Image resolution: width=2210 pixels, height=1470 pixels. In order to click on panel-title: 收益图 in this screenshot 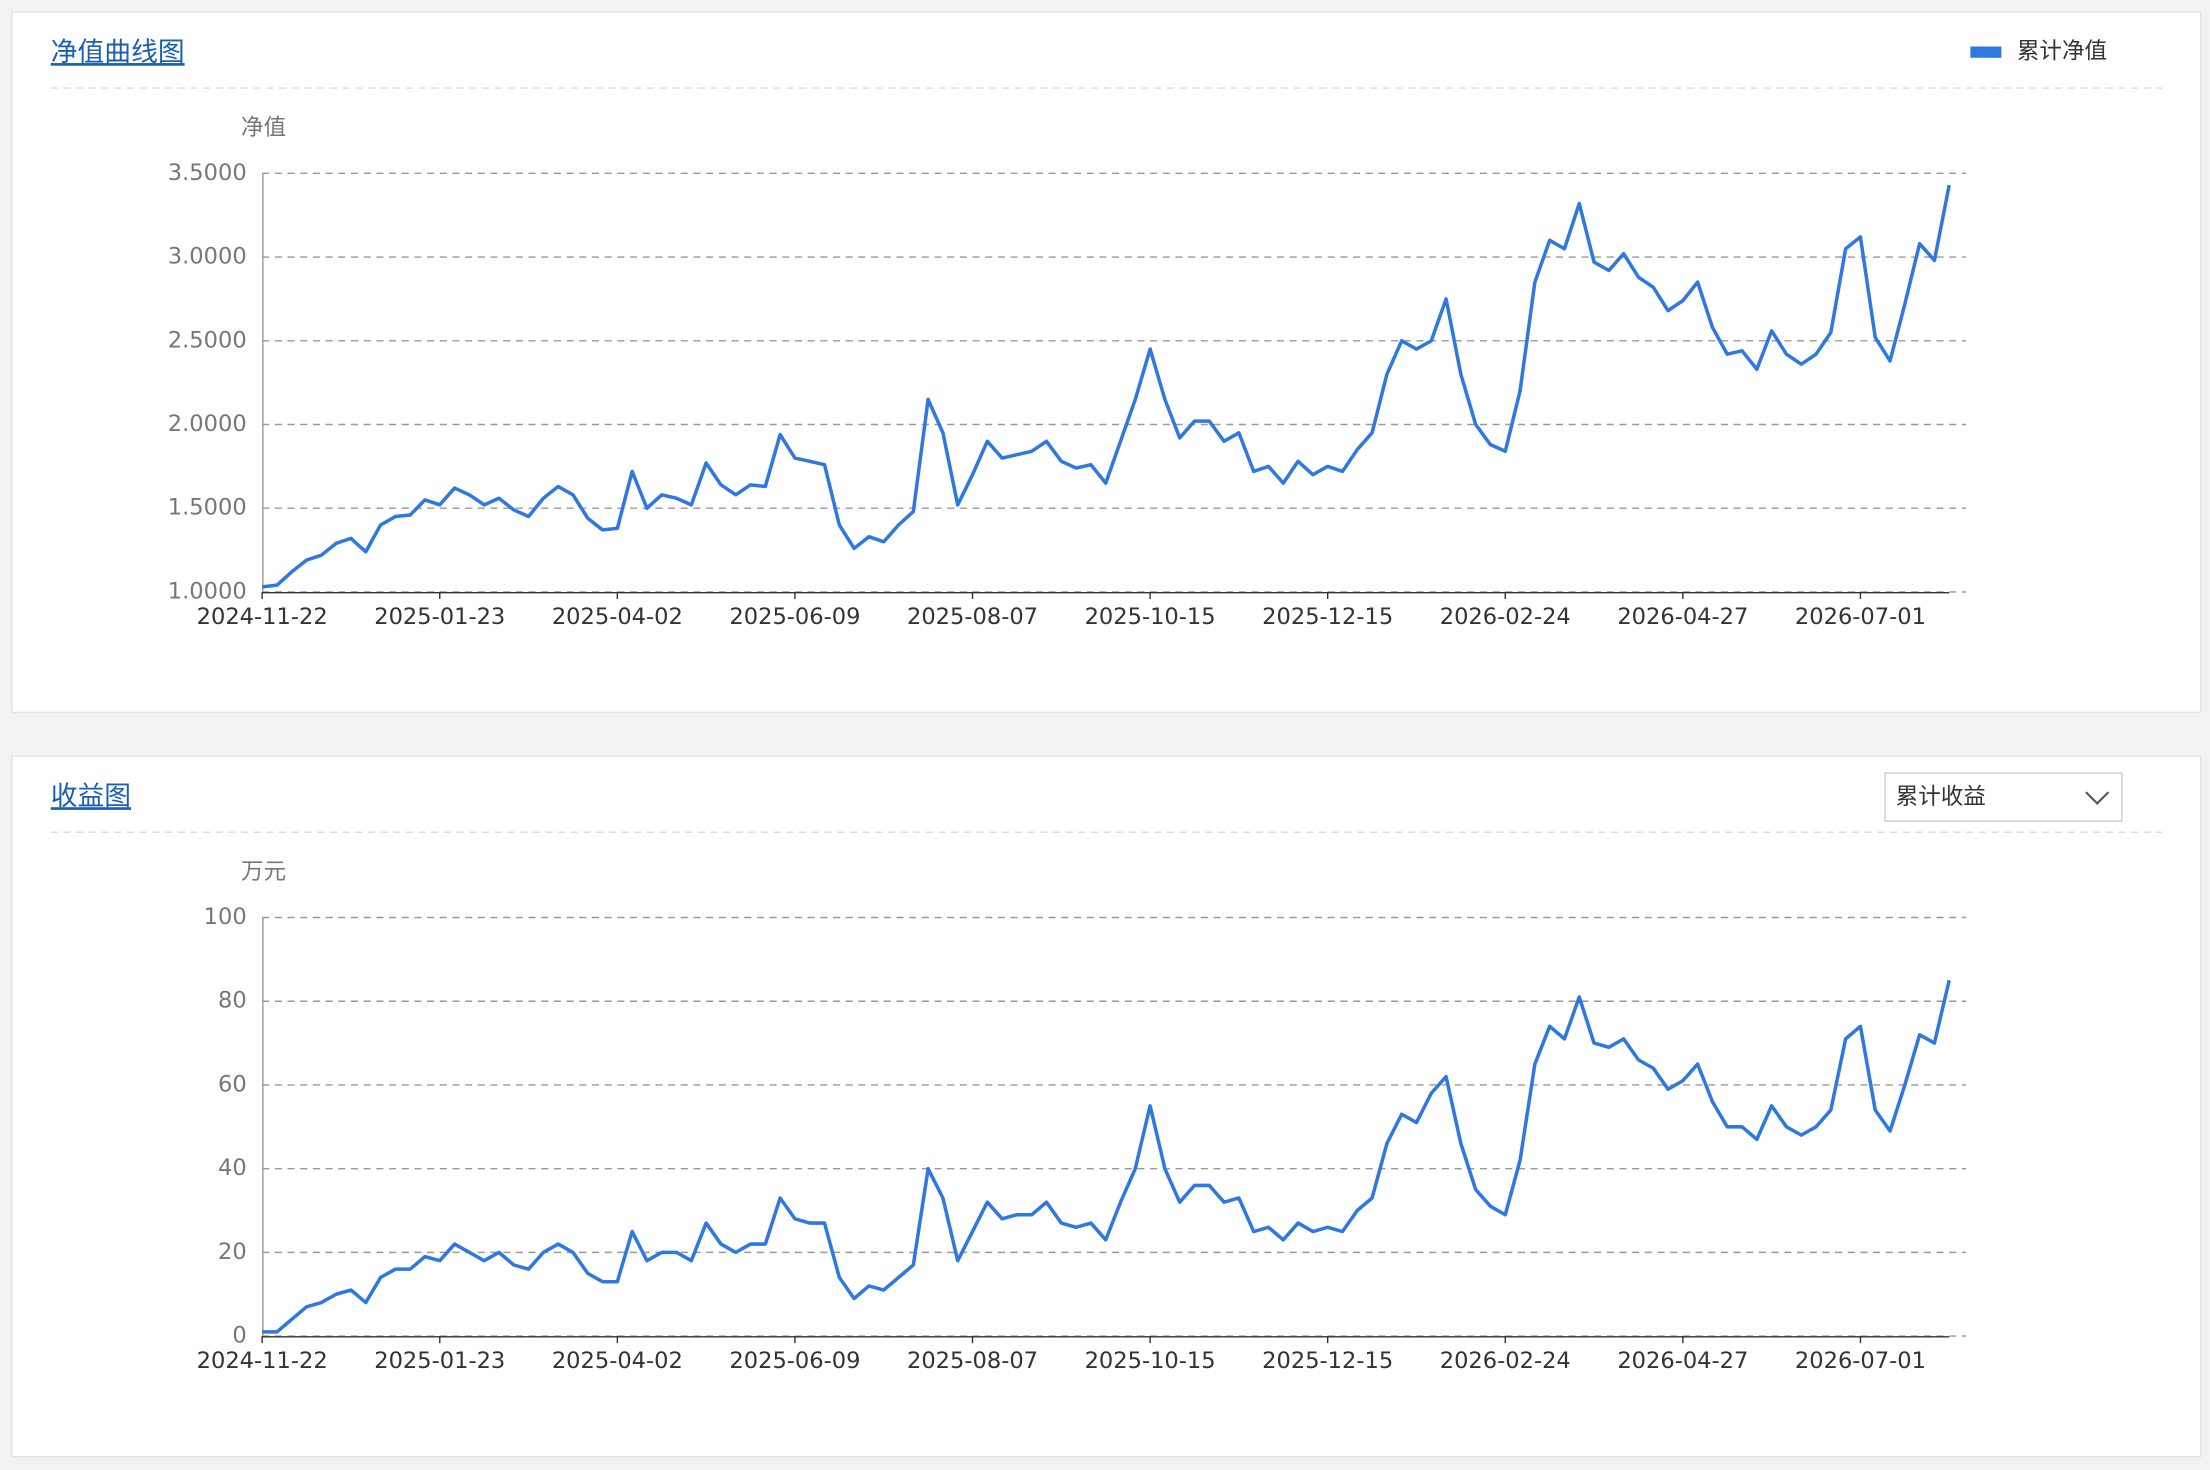, I will do `click(91, 796)`.